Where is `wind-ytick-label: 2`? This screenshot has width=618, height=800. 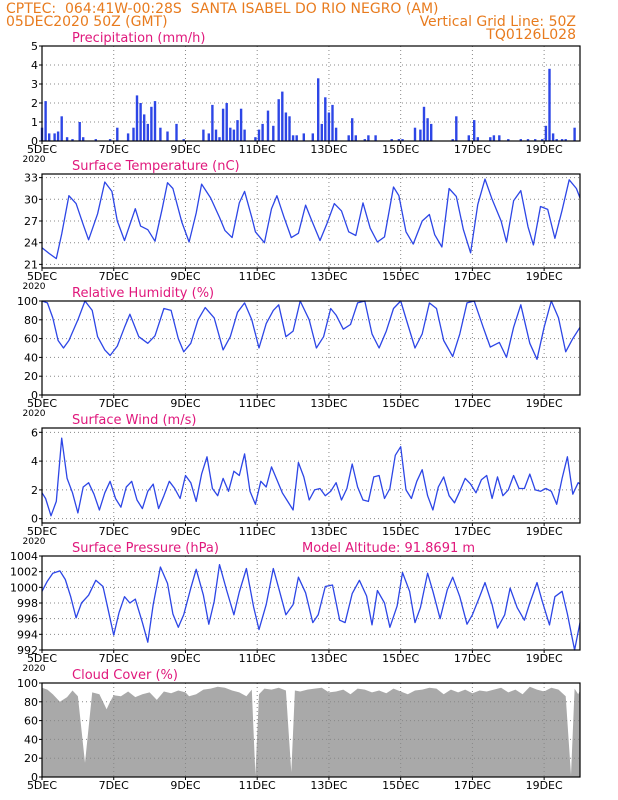
wind-ytick-label: 2 is located at coordinates (34, 490).